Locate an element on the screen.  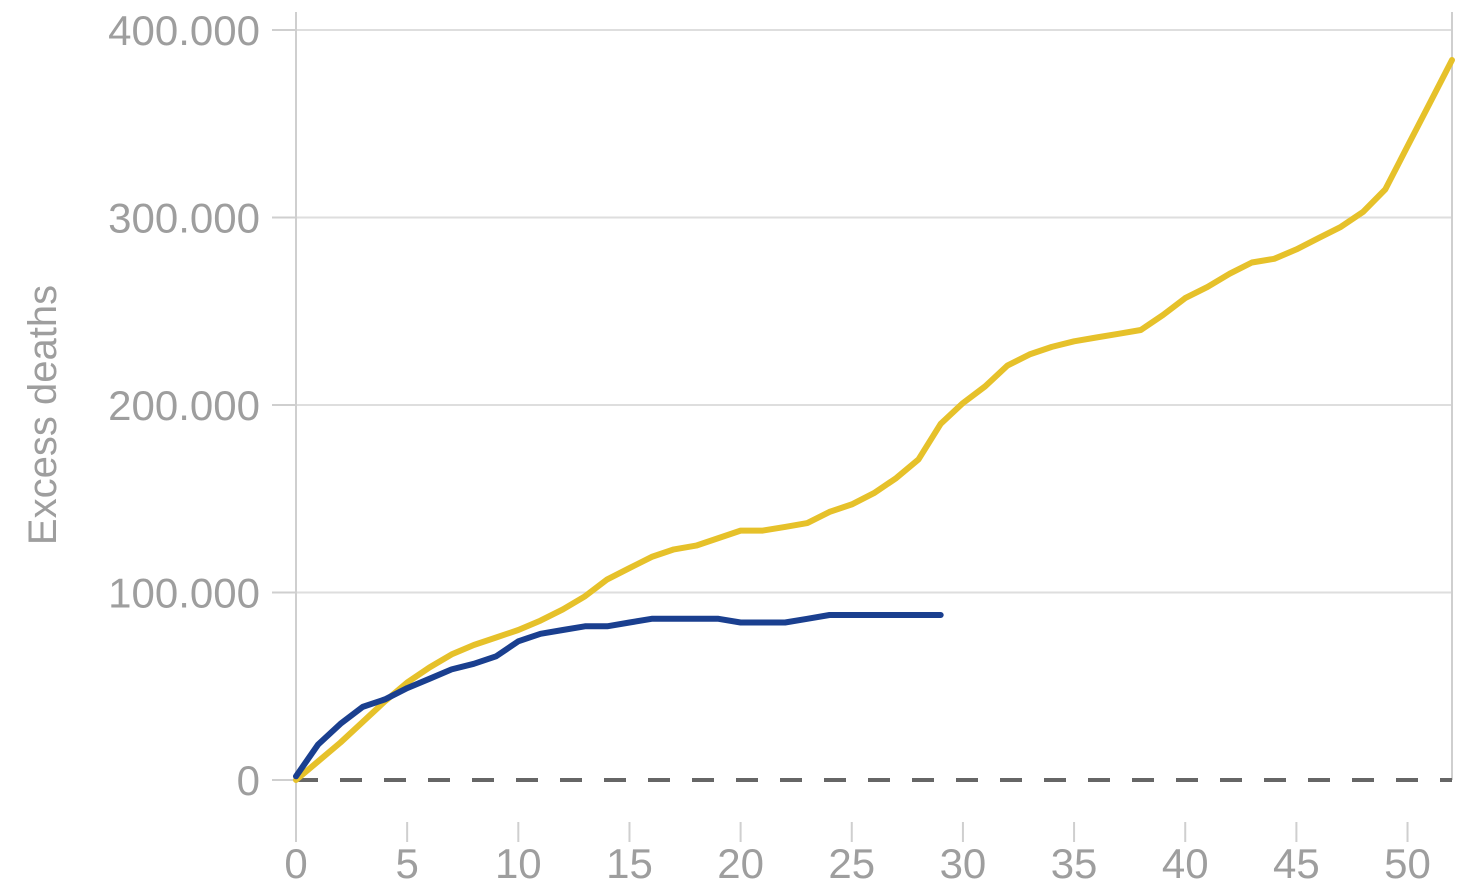
x-tick-label: 0 is located at coordinates (295, 863).